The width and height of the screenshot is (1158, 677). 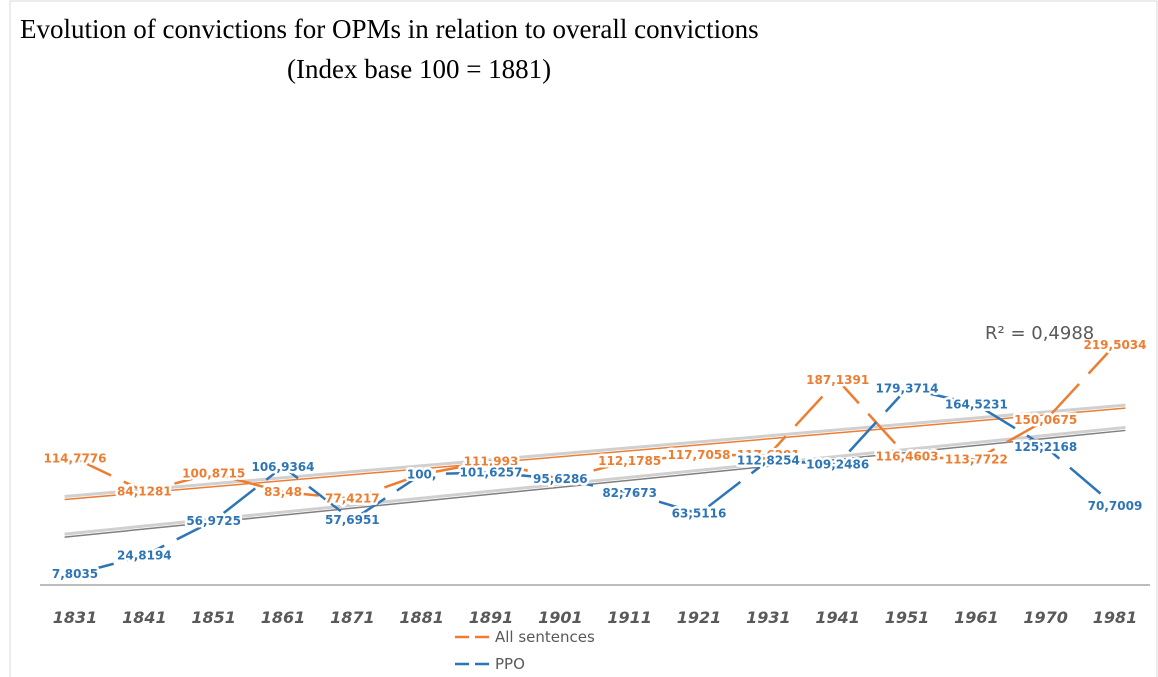 What do you see at coordinates (976, 617) in the screenshot?
I see `x-tick-label: 1961` at bounding box center [976, 617].